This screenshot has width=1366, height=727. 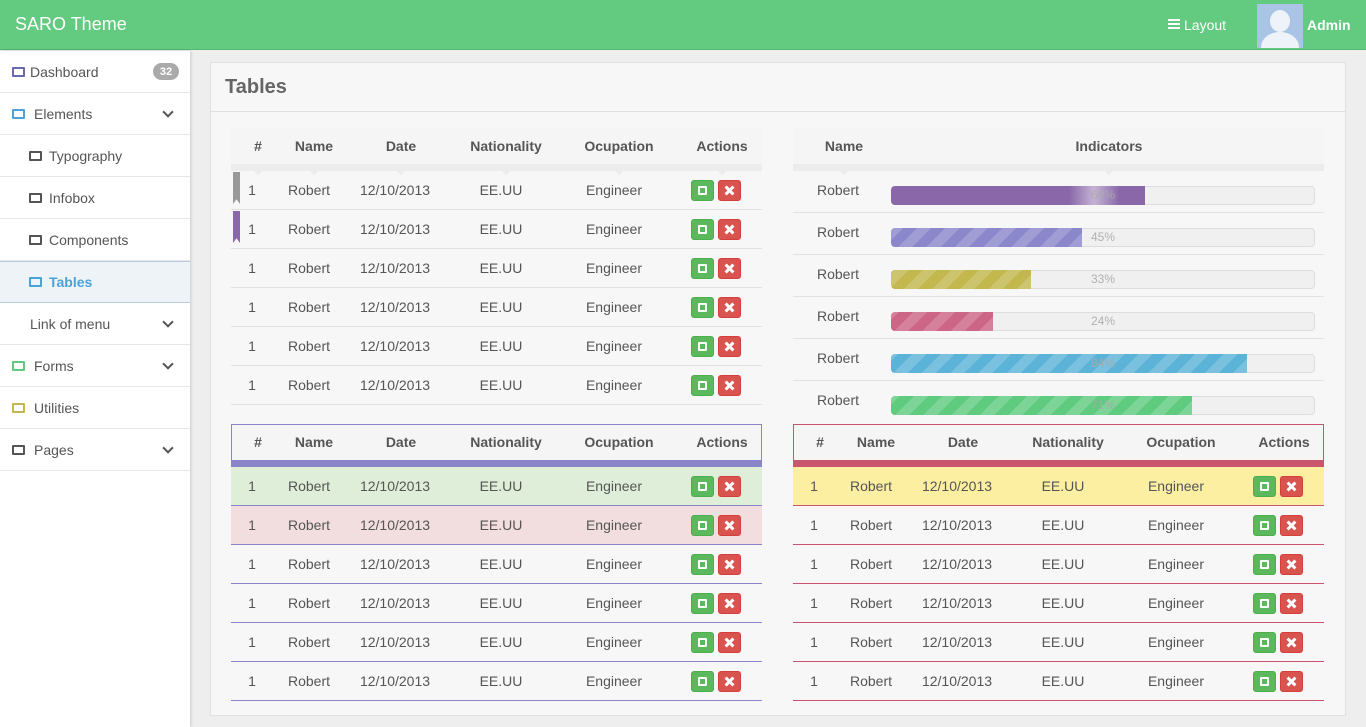 What do you see at coordinates (256, 87) in the screenshot?
I see `page-title: Tables` at bounding box center [256, 87].